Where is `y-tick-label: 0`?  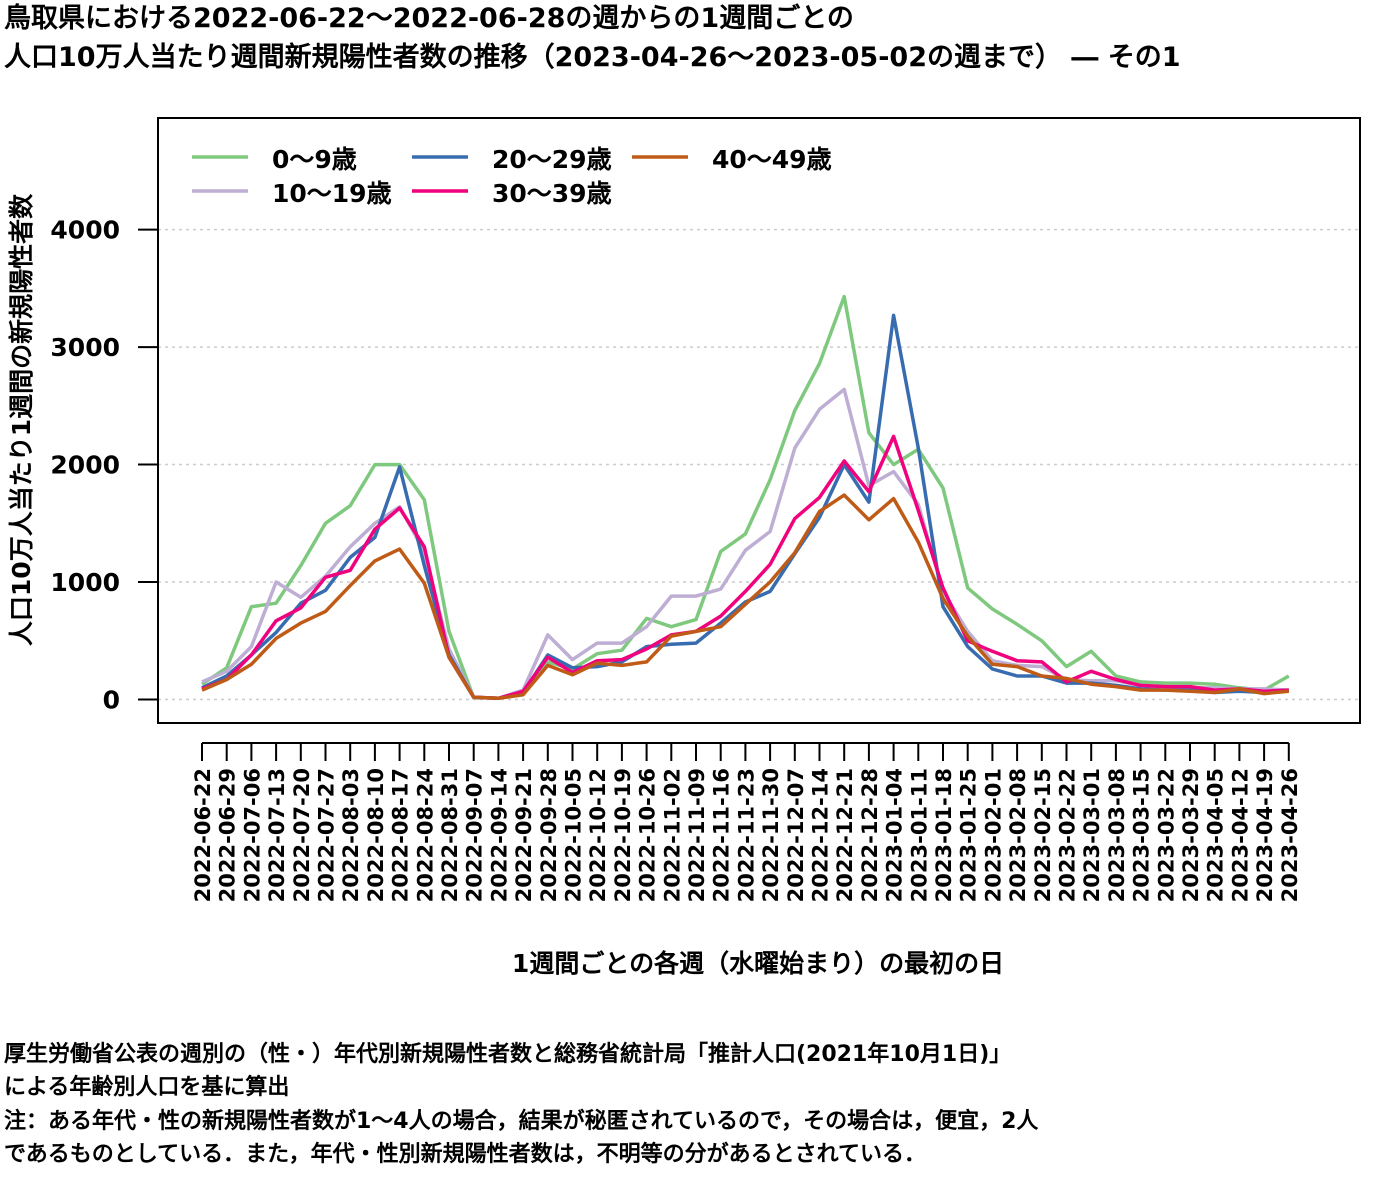 y-tick-label: 0 is located at coordinates (111, 700).